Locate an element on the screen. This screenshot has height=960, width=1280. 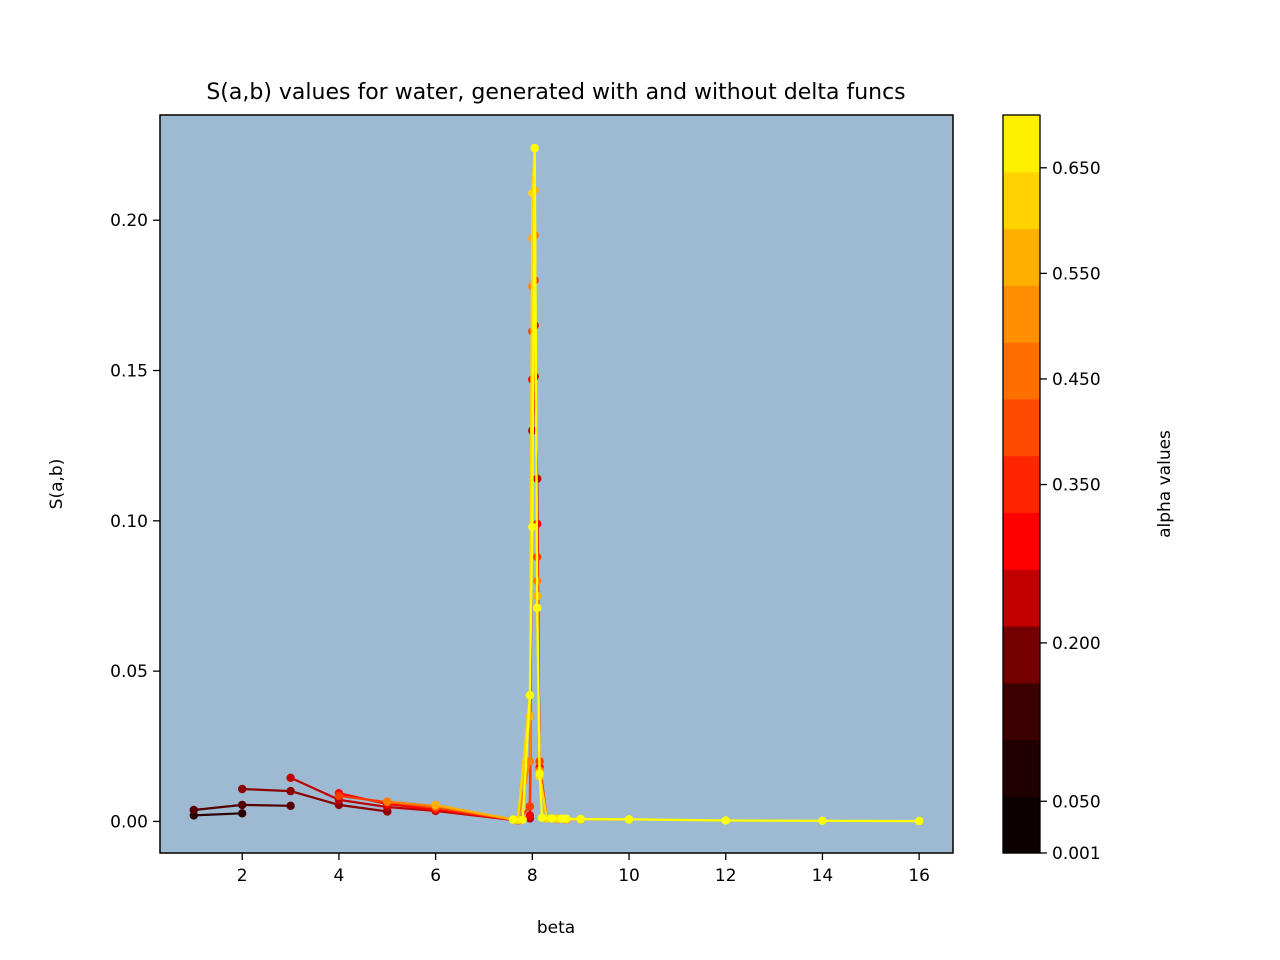
y-tick-label: 0.05 is located at coordinates (129, 672).